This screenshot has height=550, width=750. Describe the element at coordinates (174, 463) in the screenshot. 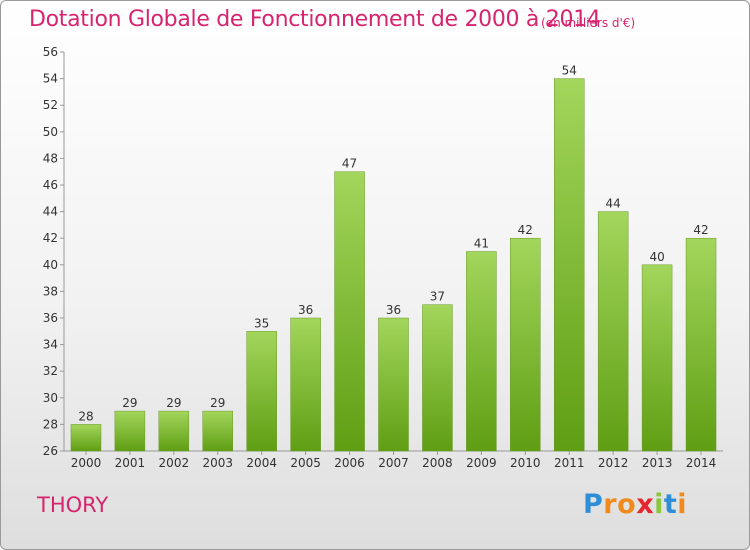

I see `x-tick-label: 2002` at that location.